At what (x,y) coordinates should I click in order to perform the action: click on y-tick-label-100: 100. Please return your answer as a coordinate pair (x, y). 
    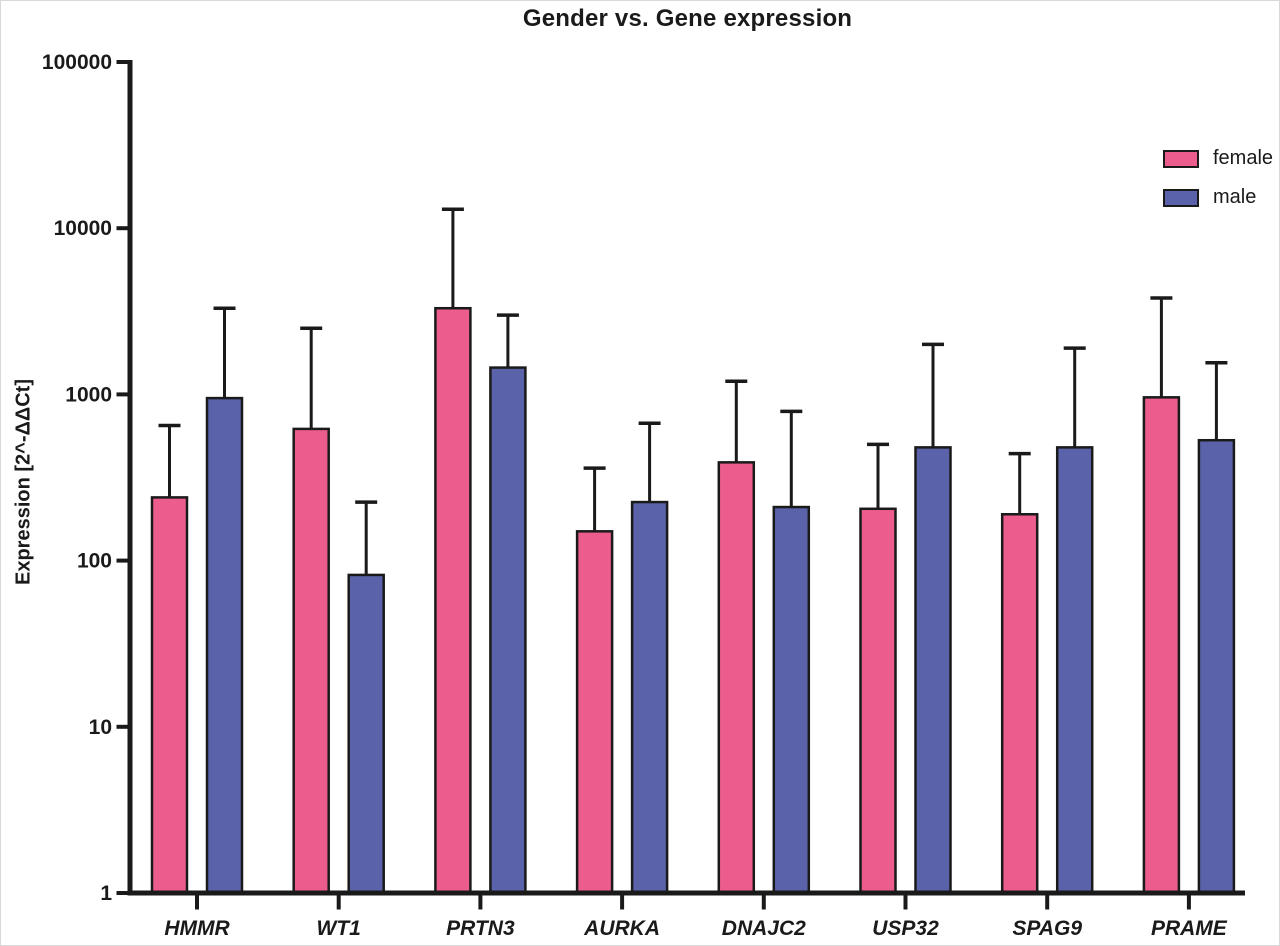
    Looking at the image, I should click on (94, 561).